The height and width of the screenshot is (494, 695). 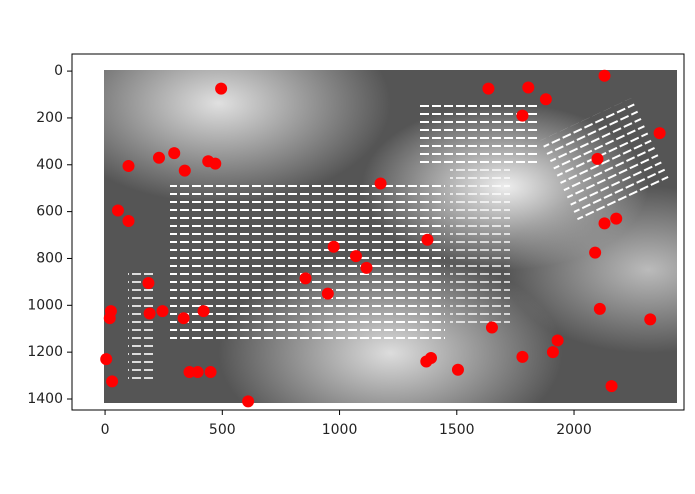 I want to click on y-tick-label: 400, so click(x=49, y=165).